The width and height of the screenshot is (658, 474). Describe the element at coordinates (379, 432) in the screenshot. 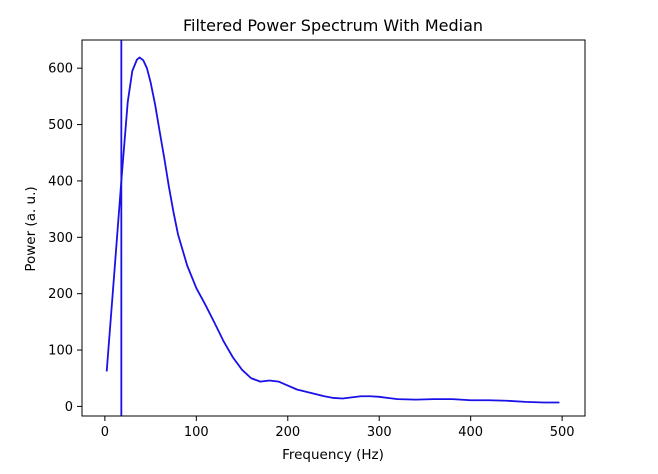

I see `x-tick-label: 300` at that location.